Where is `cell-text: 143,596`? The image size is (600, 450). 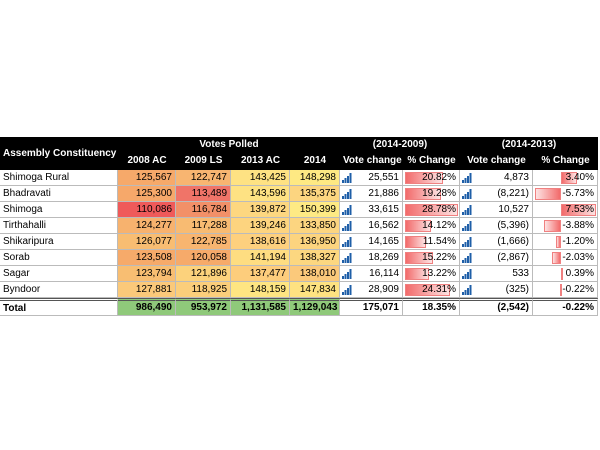
cell-text: 143,596 is located at coordinates (267, 193).